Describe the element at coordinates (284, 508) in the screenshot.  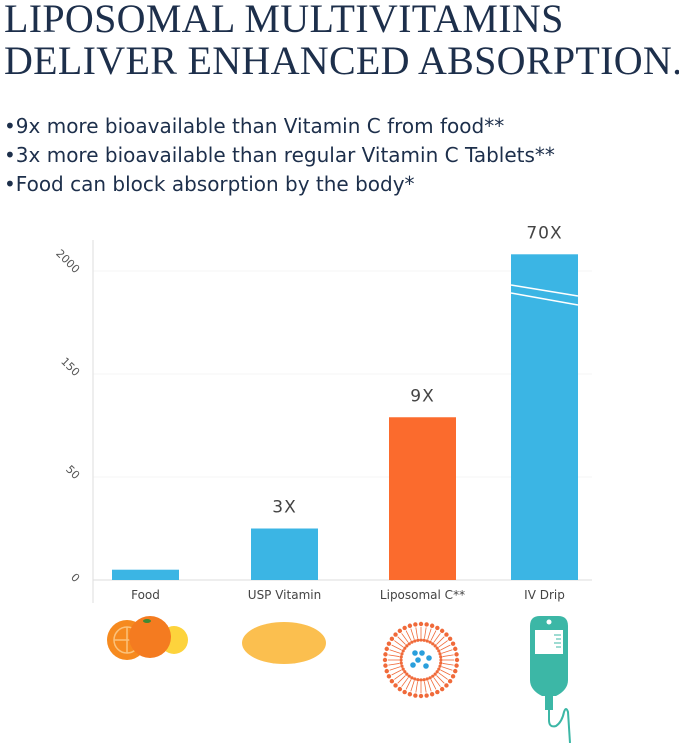
I see `data-label: 3X` at that location.